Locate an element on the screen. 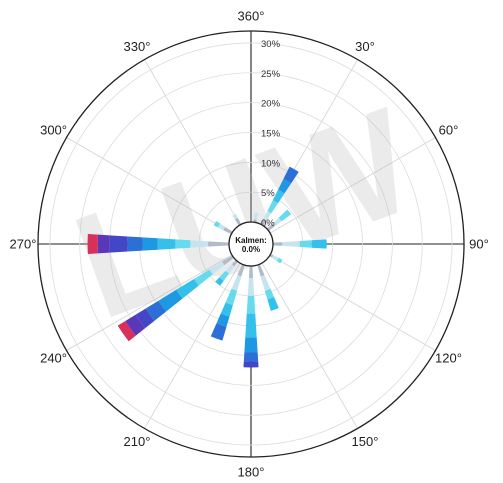 The width and height of the screenshot is (503, 483). angle-label-300: 300° is located at coordinates (53, 130).